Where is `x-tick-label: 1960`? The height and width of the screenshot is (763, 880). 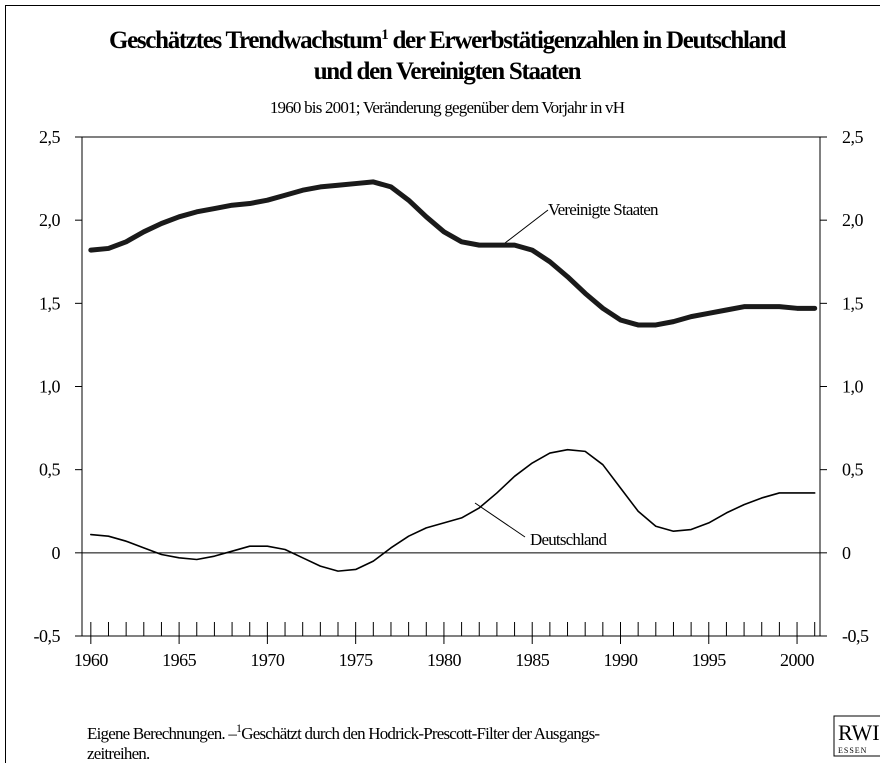
x-tick-label: 1960 is located at coordinates (91, 660).